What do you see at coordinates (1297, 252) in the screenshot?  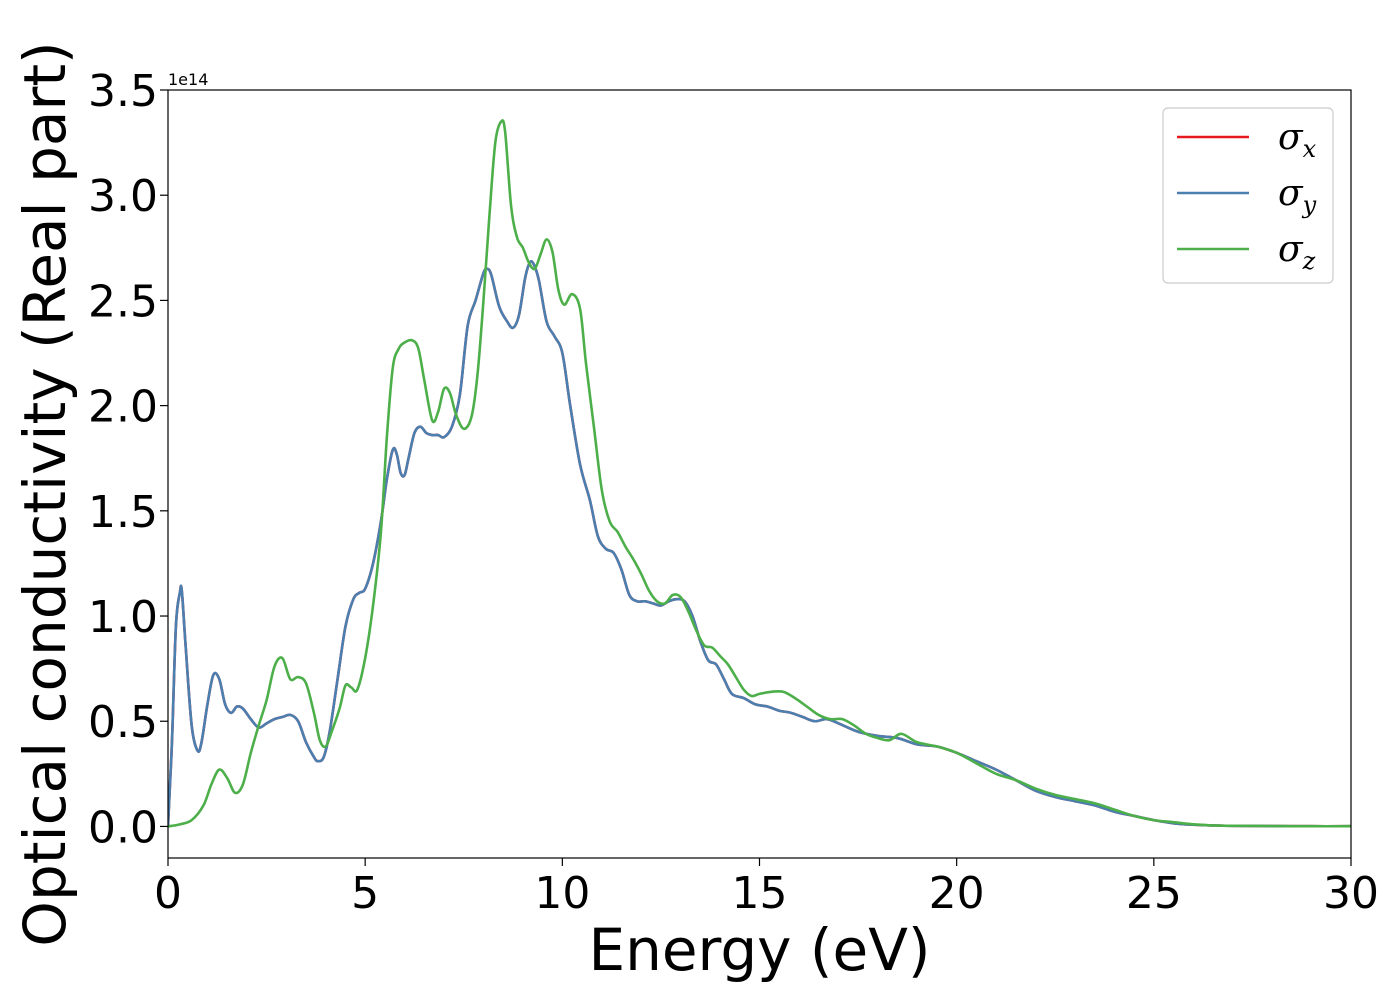 I see `legend-label-z: σz` at bounding box center [1297, 252].